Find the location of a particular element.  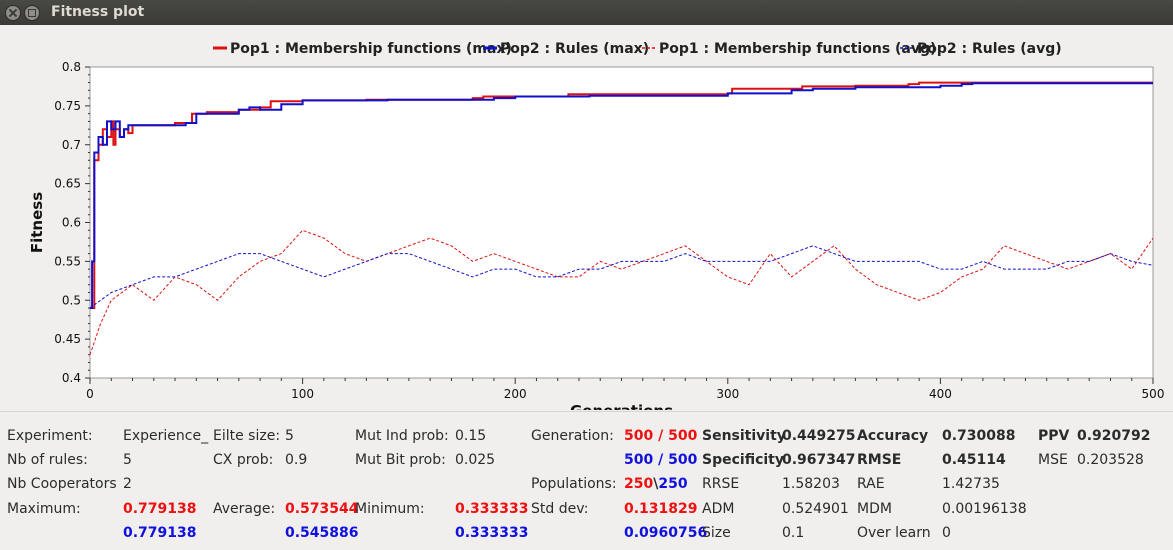

ppv-label: PPV is located at coordinates (1054, 436).